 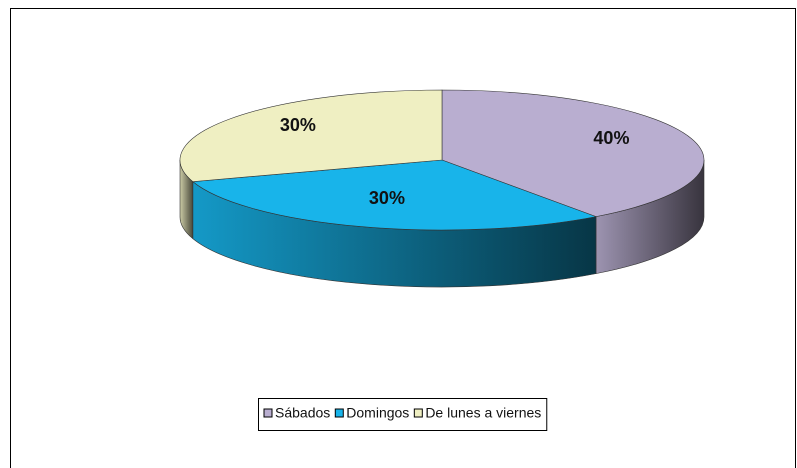 I want to click on legend-label: De lunes a viernes, so click(x=483, y=413).